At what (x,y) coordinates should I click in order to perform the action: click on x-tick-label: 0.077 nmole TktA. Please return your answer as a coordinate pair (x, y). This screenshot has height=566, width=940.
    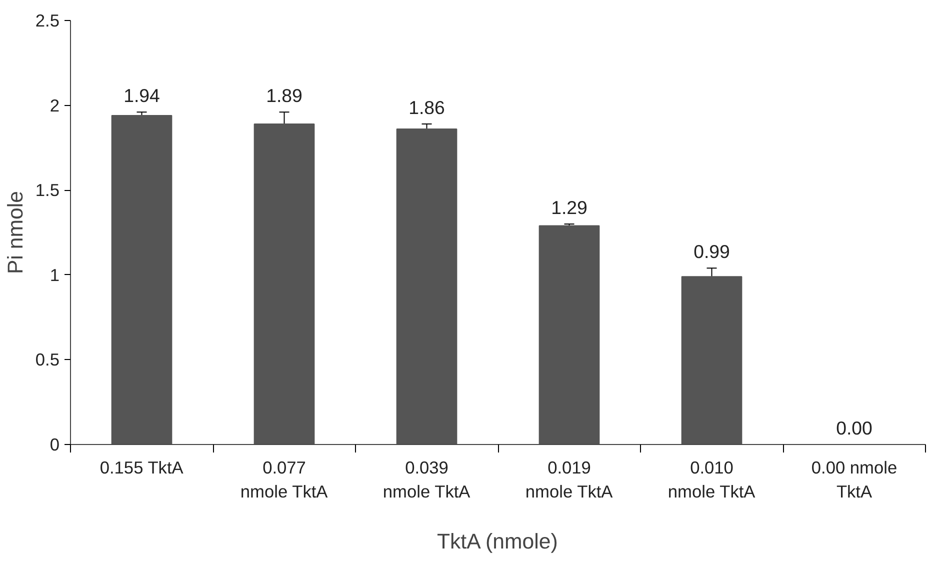
    Looking at the image, I should click on (284, 480).